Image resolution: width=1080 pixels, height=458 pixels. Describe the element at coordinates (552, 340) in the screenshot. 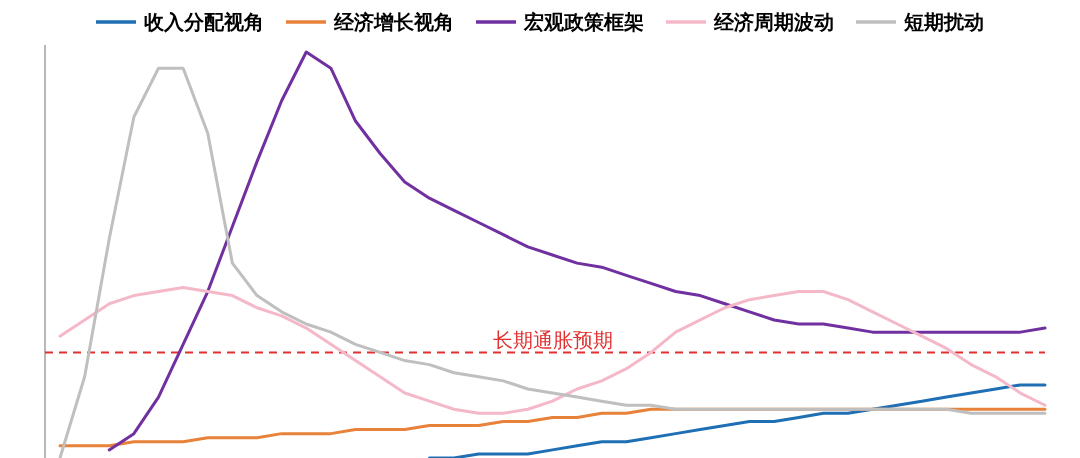

I see `ref-line-label: 长期通胀预期` at that location.